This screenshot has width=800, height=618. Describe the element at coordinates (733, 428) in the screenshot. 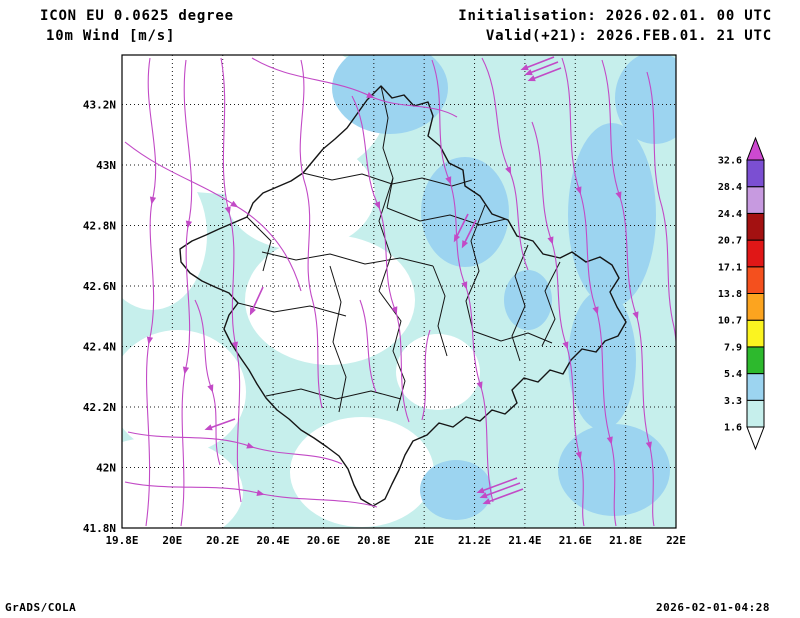

I see `colorbar-level-label: 1.6` at that location.